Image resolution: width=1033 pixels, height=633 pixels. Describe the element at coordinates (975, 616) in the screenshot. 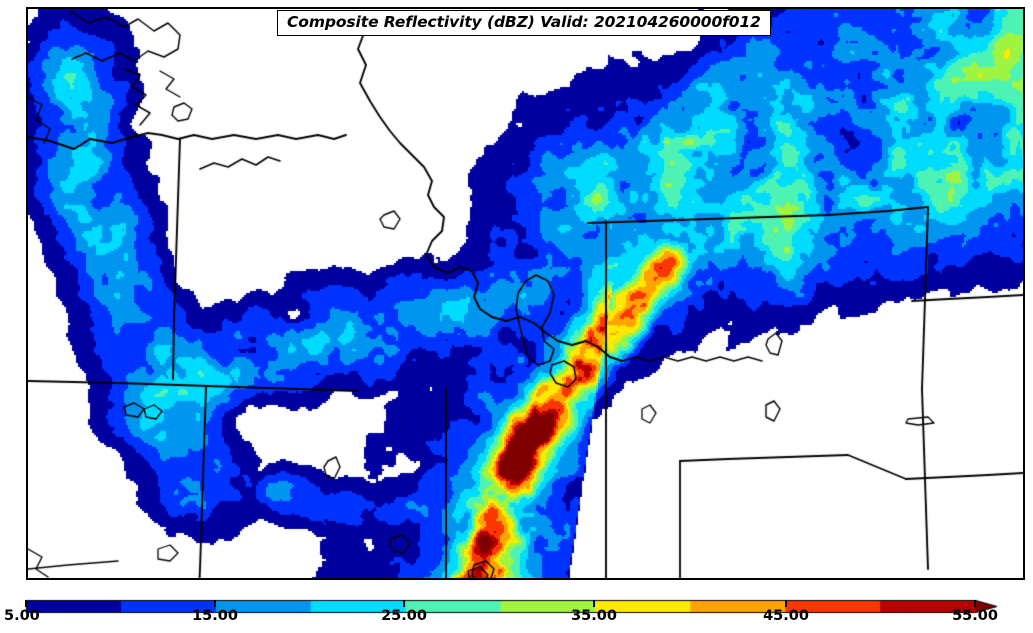

I see `colorbar-tick-label: 55.00` at that location.